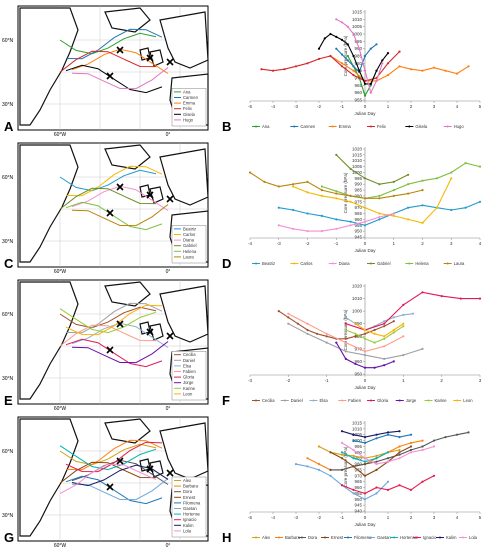 The width and height of the screenshot is (493, 550). What do you see at coordinates (191, 486) in the screenshot?
I see `map-legend-label: Barbara` at bounding box center [191, 486].